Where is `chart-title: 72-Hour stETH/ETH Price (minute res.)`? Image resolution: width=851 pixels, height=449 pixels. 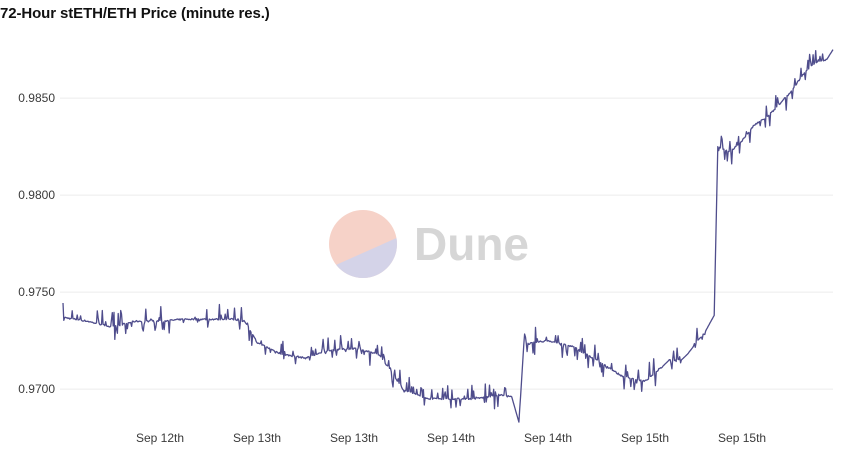 chart-title: 72-Hour stETH/ETH Price (minute res.) is located at coordinates (135, 13).